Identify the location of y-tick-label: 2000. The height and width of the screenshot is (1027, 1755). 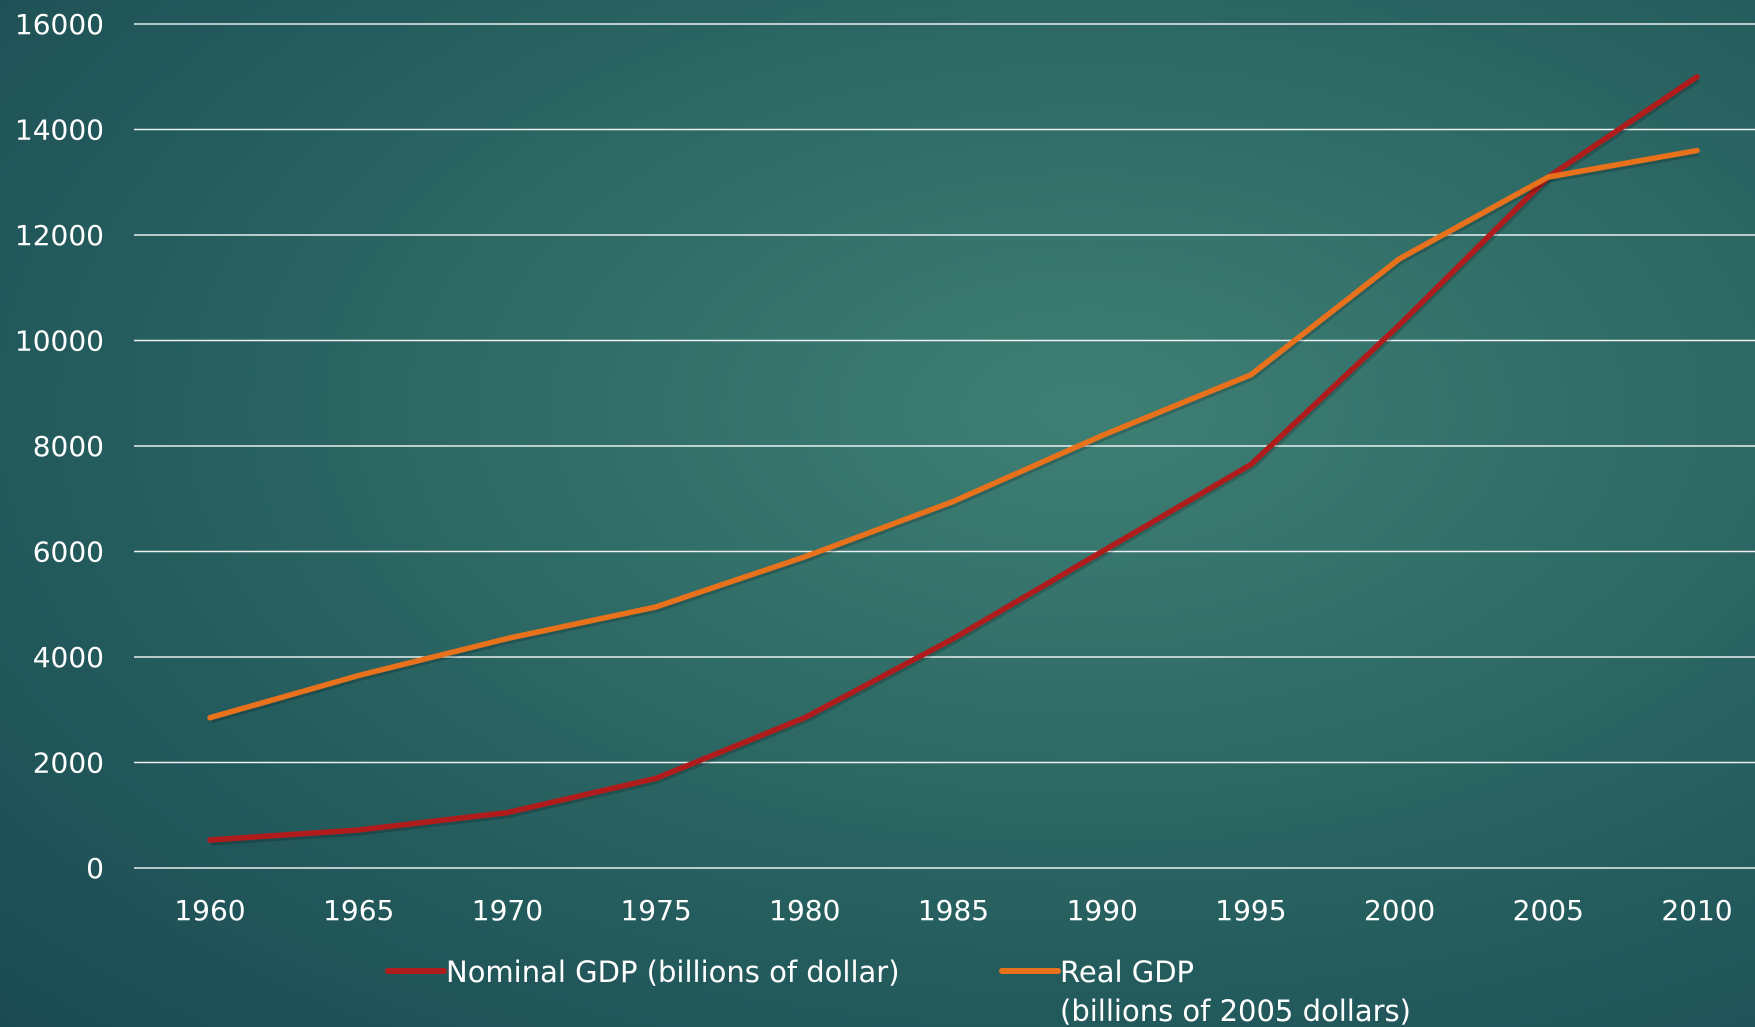
(68, 763).